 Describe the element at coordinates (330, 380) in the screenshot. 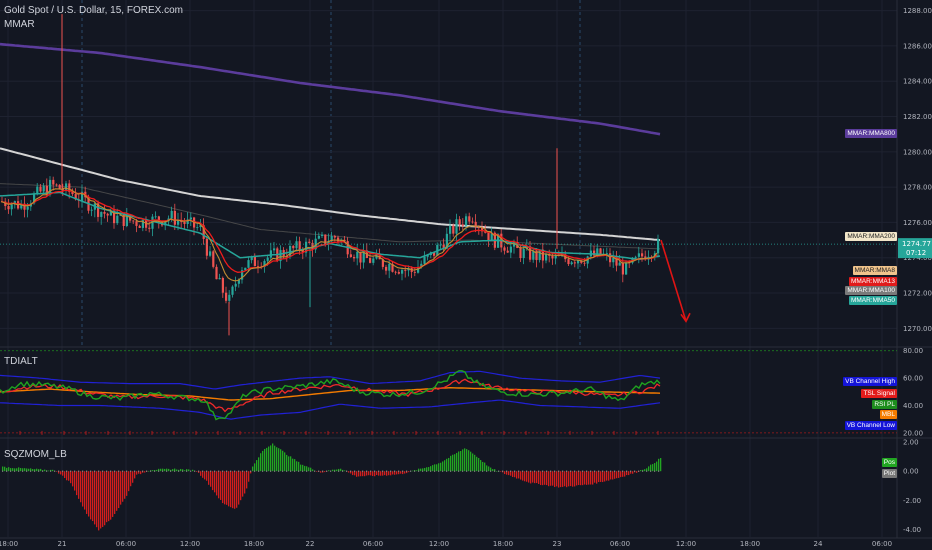

I see `vb-channel-high-line` at that location.